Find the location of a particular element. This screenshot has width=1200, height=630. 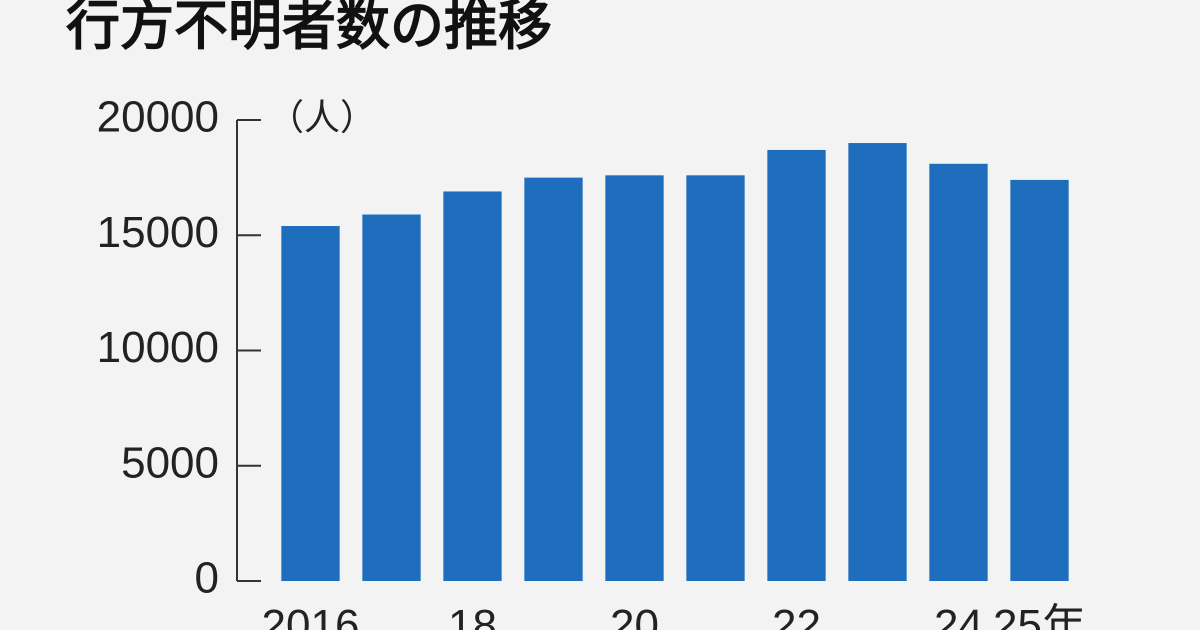

y-tick-label: 0 is located at coordinates (207, 578).